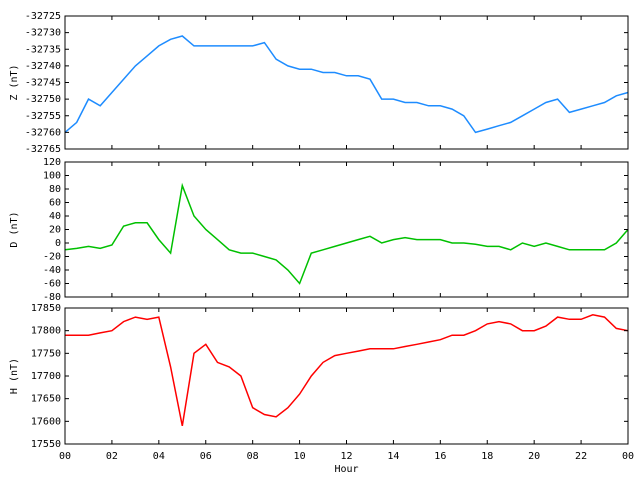 This screenshot has height=480, width=640. I want to click on x-axis-label: Hour, so click(346, 469).